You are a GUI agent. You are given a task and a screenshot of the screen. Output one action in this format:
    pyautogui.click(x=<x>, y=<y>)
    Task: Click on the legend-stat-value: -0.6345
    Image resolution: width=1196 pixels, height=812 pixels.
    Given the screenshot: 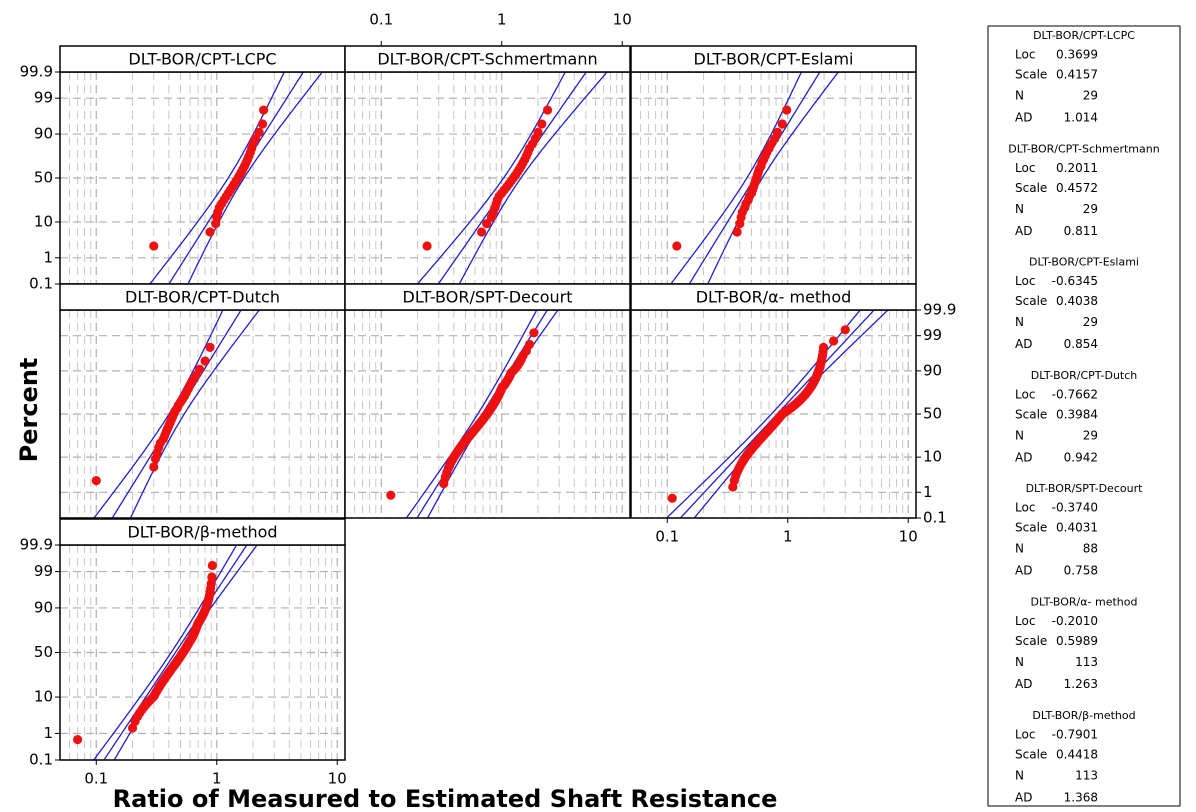 What is the action you would take?
    pyautogui.click(x=1075, y=281)
    